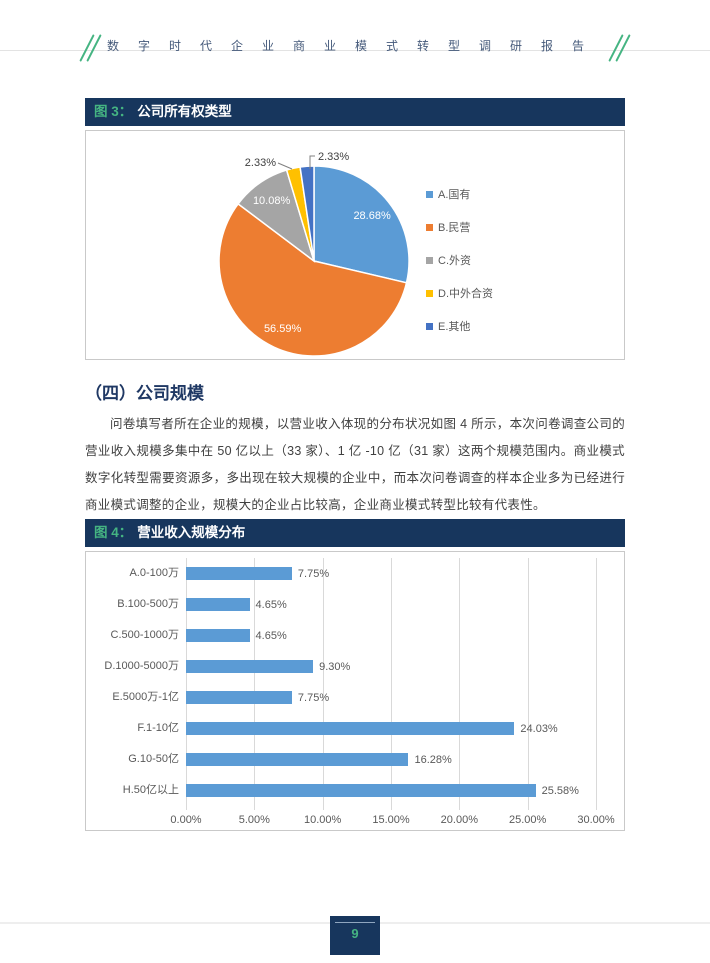 This screenshot has height=963, width=710. I want to click on pie-legend: A.国有 B.民营 C.外资 D.中外合资 E.其他, so click(459, 245).